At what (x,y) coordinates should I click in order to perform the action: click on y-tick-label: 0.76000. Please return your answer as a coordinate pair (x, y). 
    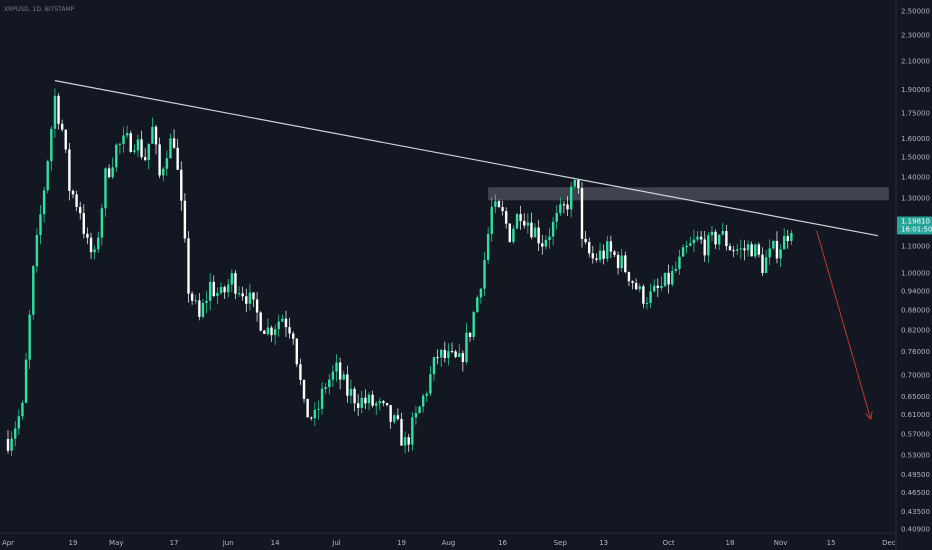
    Looking at the image, I should click on (915, 352).